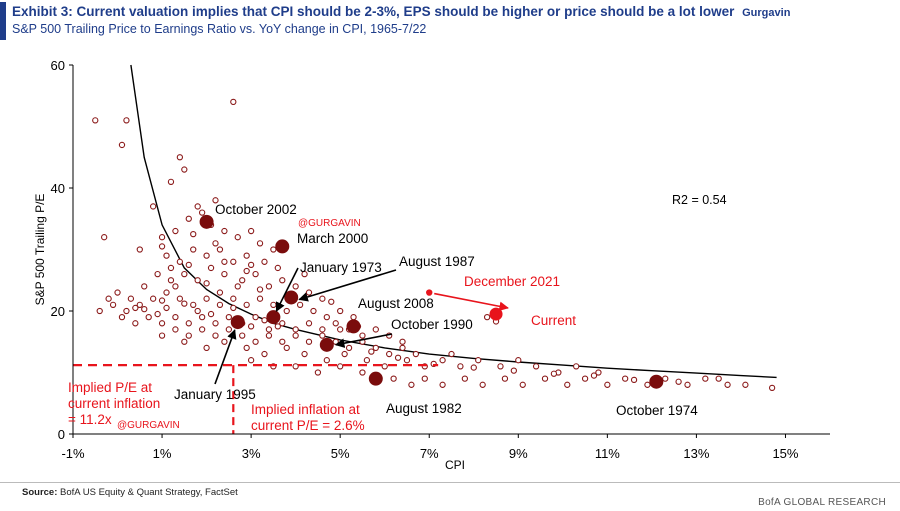 The image size is (900, 511). I want to click on label-october-2002: October 2002, so click(256, 209).